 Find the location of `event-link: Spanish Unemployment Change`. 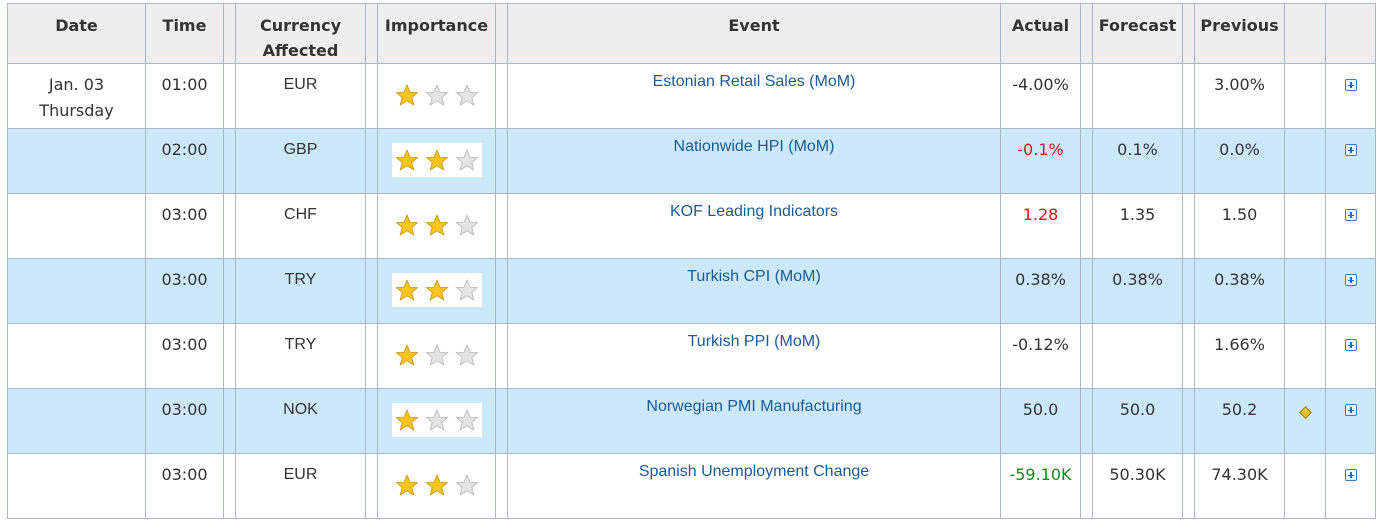

event-link: Spanish Unemployment Change is located at coordinates (754, 471).